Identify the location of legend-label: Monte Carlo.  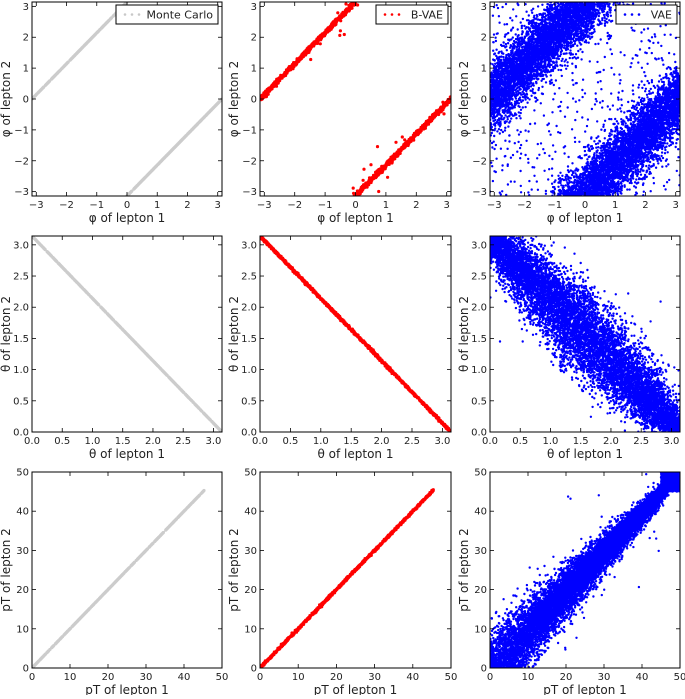
(180, 15).